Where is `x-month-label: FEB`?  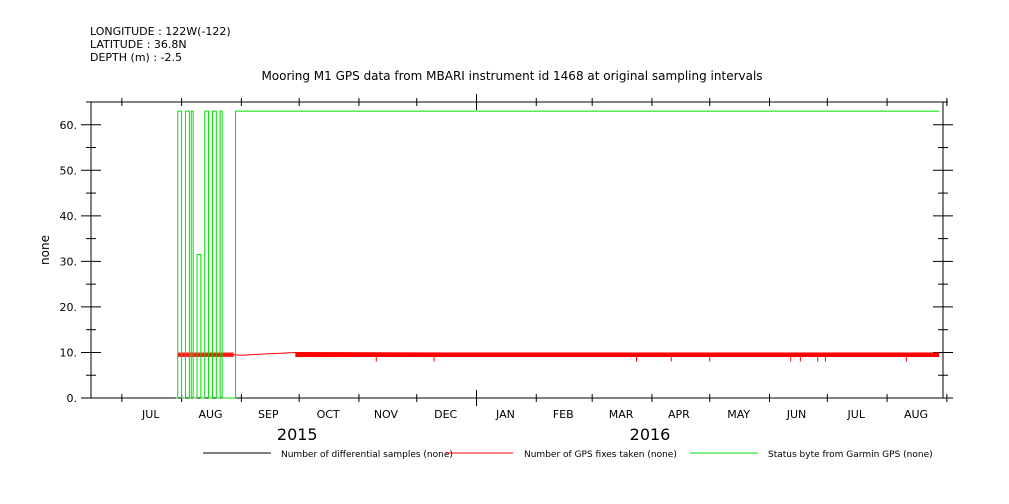 x-month-label: FEB is located at coordinates (563, 414).